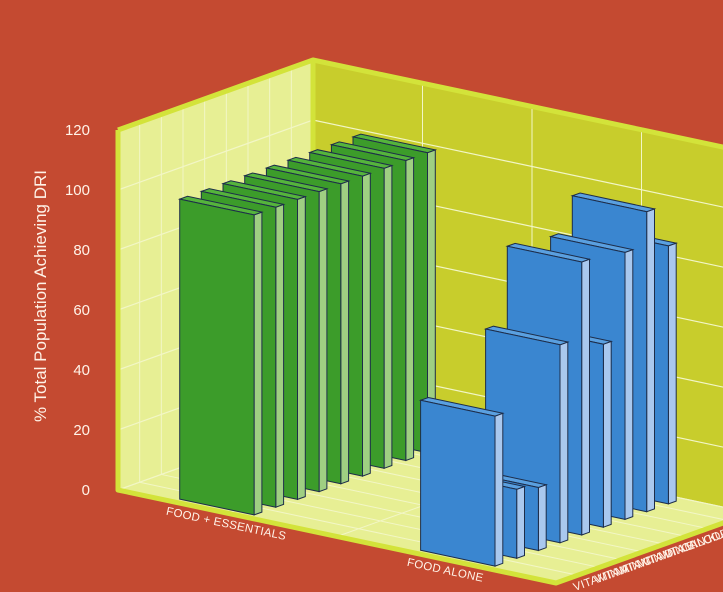  Describe the element at coordinates (520, 522) in the screenshot. I see `bar-vitamin-c-food-alone-side` at that location.